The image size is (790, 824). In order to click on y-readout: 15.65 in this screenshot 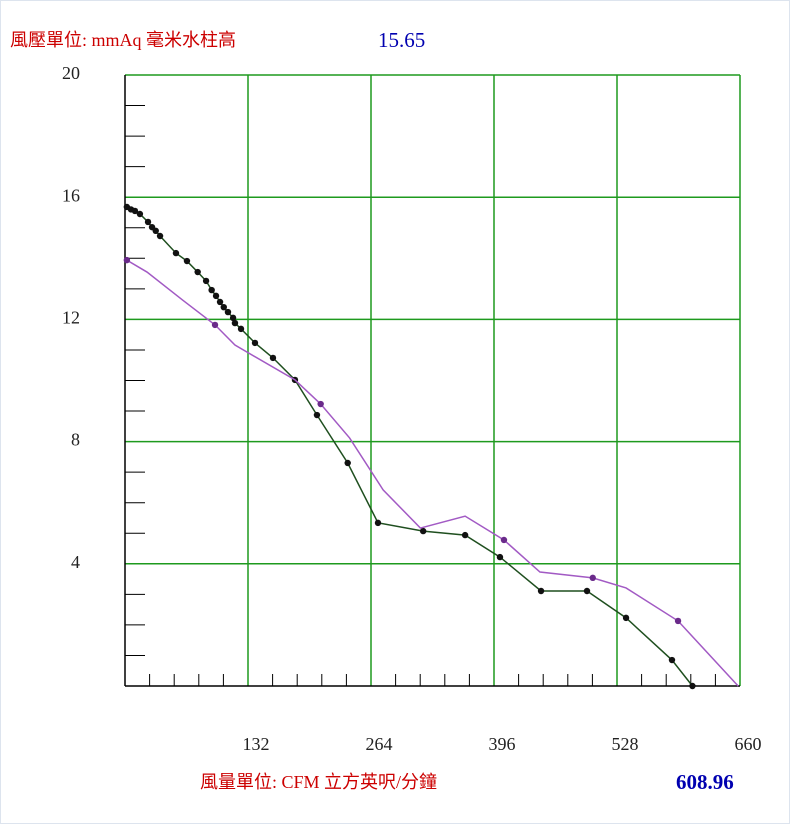, I will do `click(401, 40)`.